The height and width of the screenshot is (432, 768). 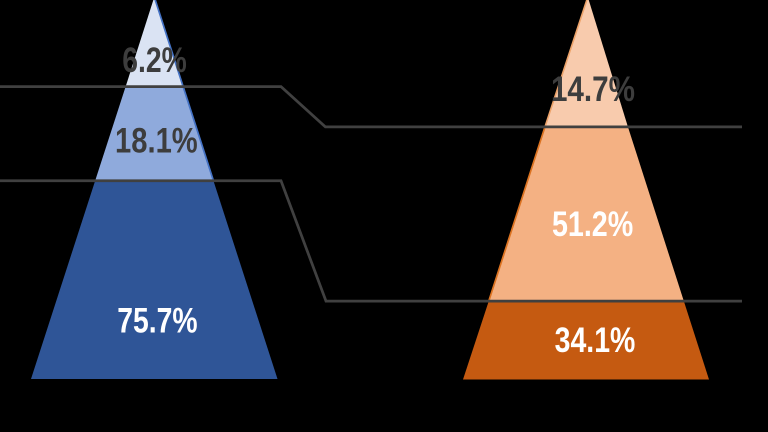 I want to click on svg-text: 18.1%, so click(x=156, y=140).